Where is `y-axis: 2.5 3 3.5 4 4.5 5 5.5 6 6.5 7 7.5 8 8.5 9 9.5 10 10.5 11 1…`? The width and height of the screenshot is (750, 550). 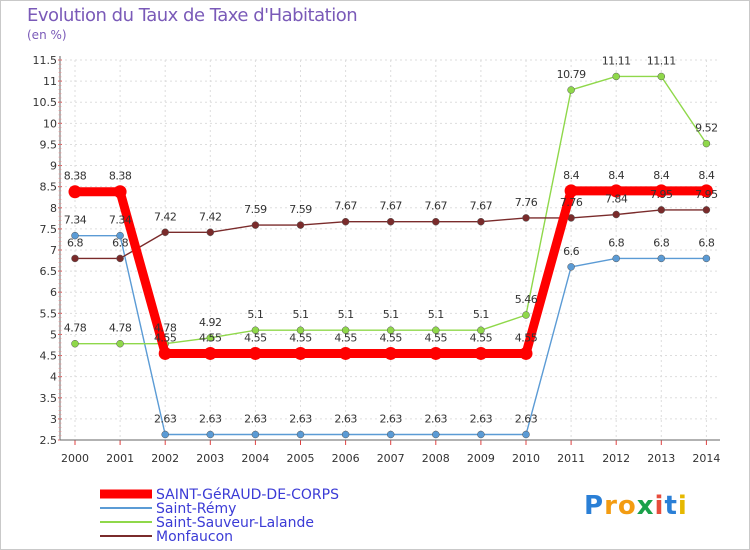 y-axis: 2.5 3 3.5 4 4.5 5 5.5 6 6.5 7 7.5 8 8.5 9 9.5 10 10.5 11 1… is located at coordinates (47, 250).